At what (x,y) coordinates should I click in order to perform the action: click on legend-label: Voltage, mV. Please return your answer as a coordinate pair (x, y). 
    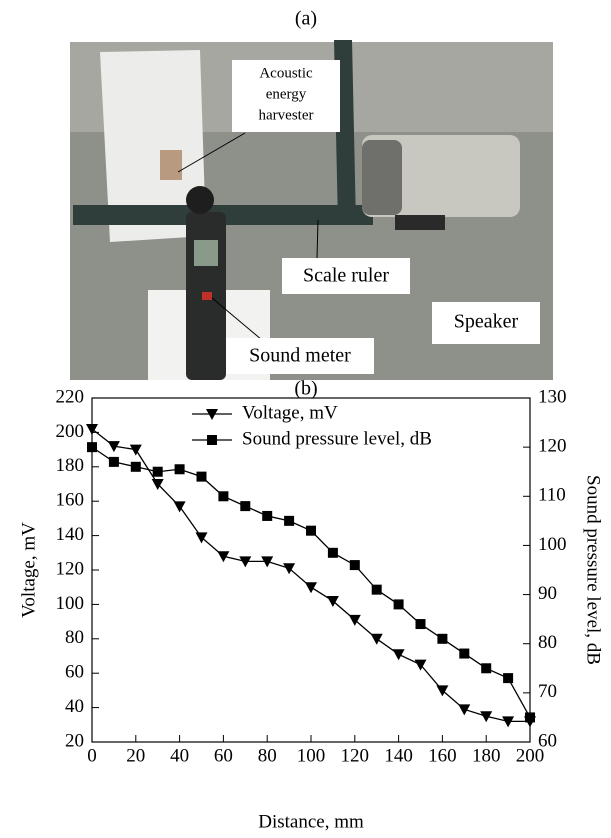
    Looking at the image, I should click on (290, 412).